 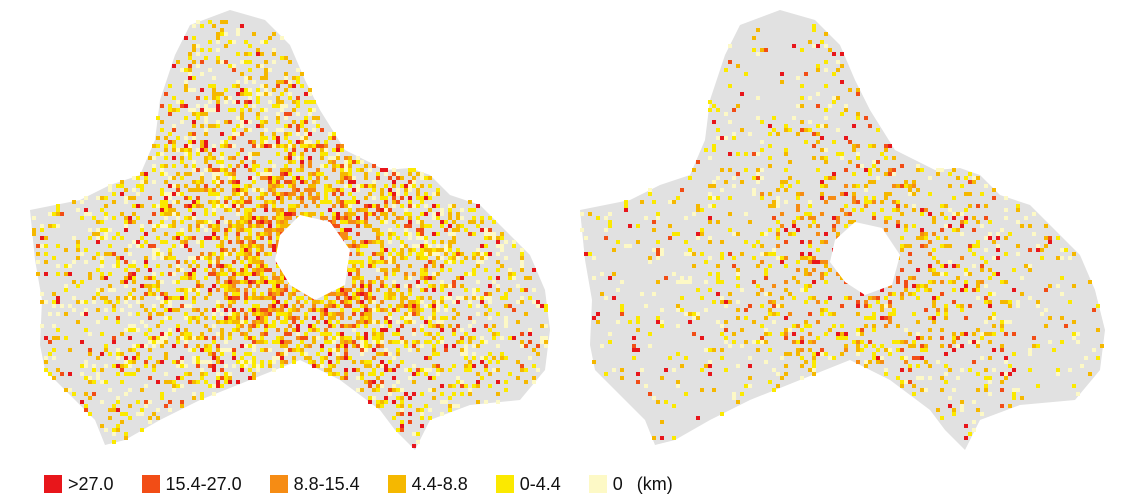 I want to click on legend-item-zero: 0 (km), so click(x=630, y=484).